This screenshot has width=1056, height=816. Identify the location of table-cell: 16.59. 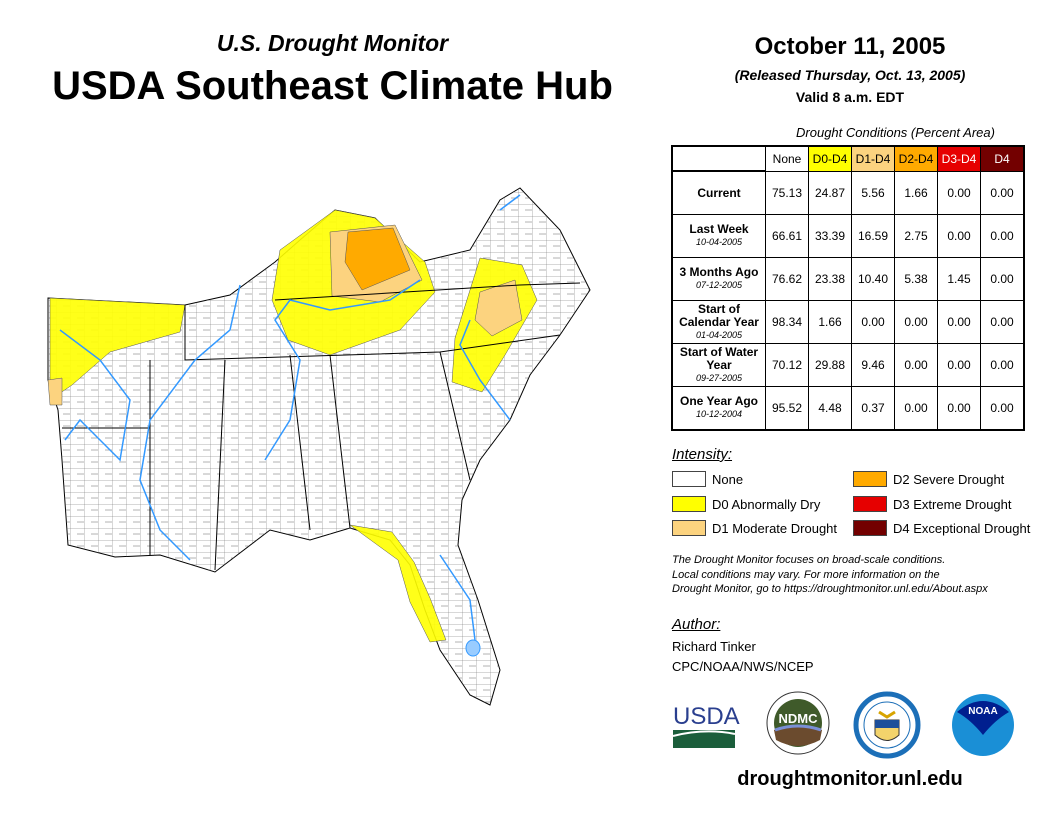
(873, 236).